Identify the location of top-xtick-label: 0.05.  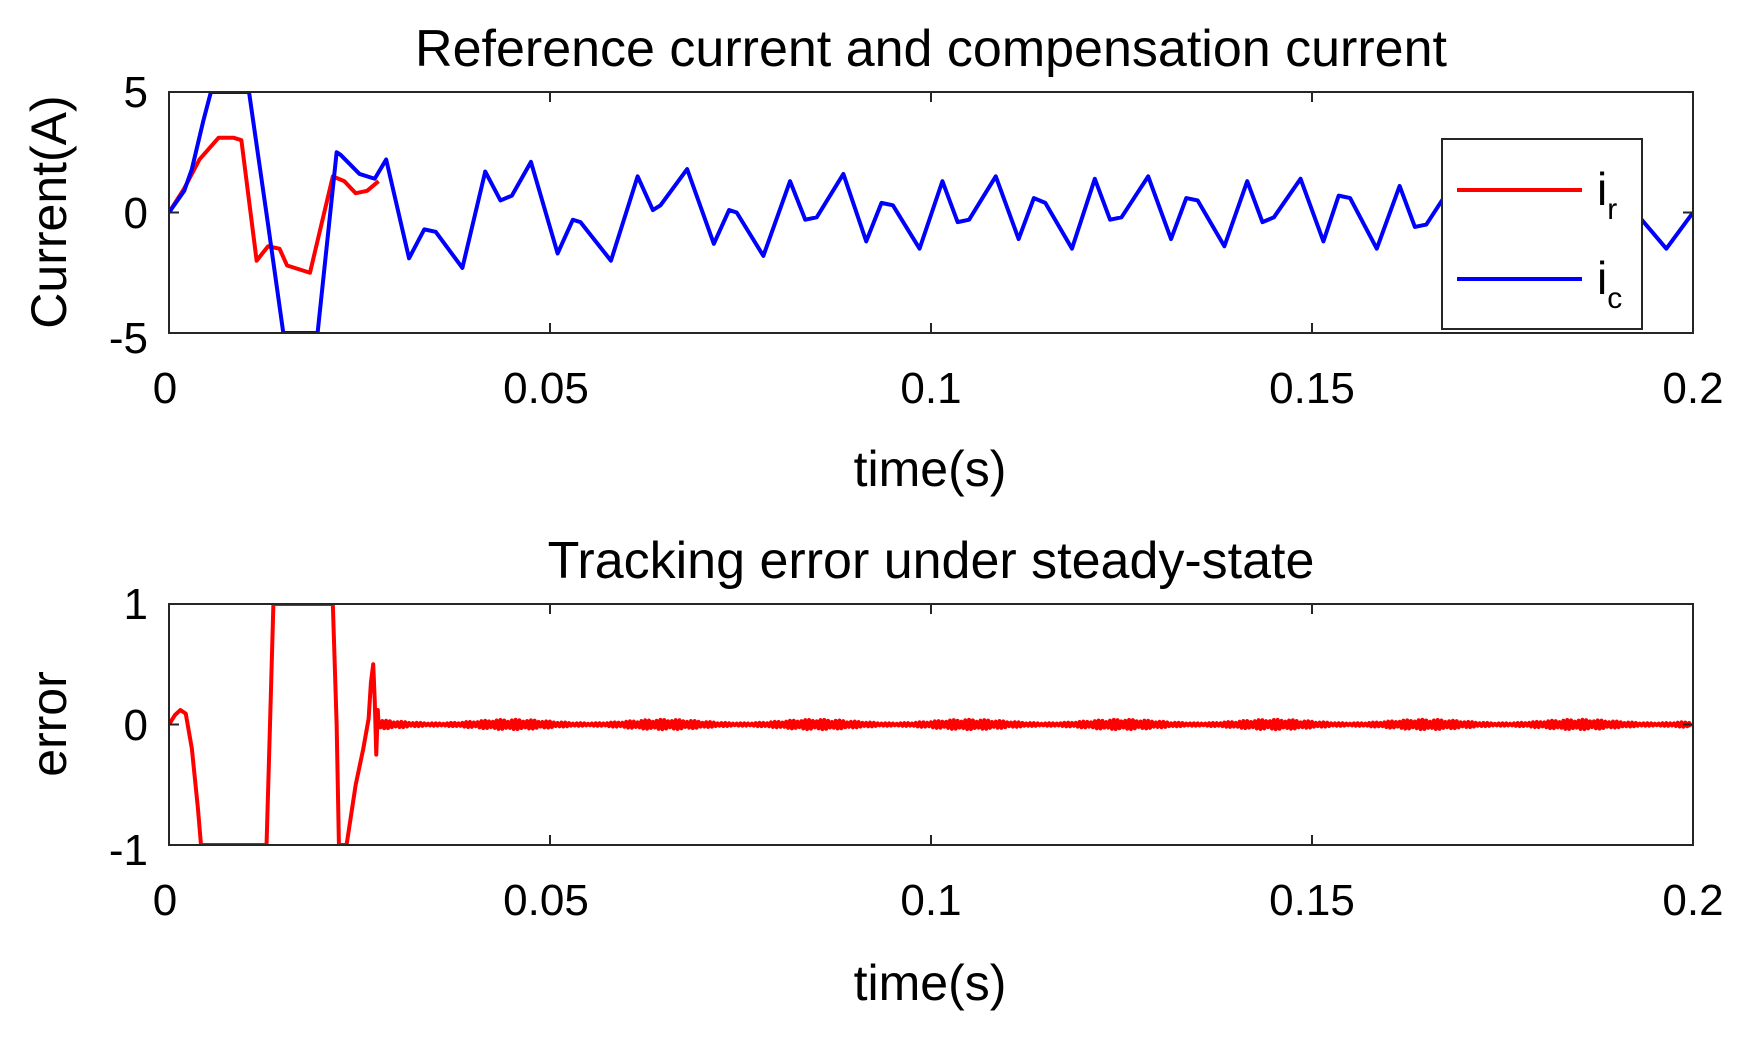
(546, 388).